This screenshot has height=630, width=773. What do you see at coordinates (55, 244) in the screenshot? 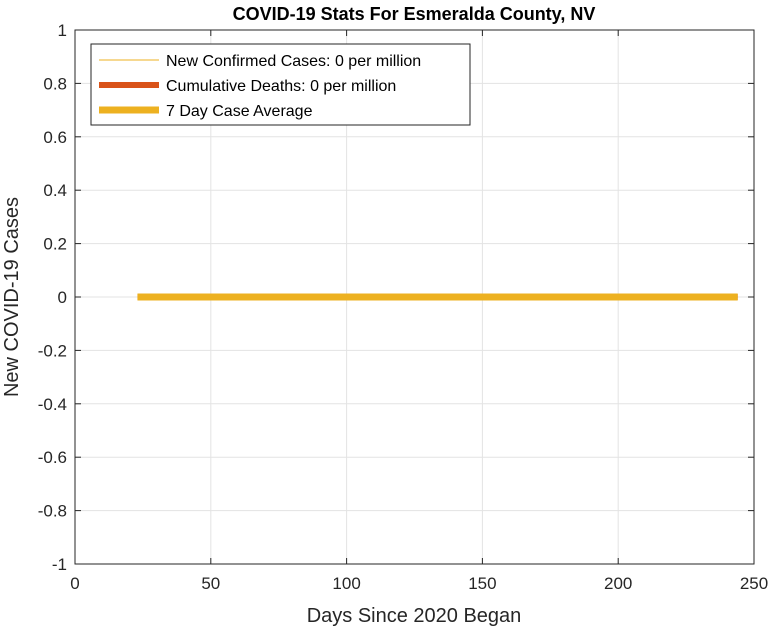
I see `y-tick-label: 0.2` at bounding box center [55, 244].